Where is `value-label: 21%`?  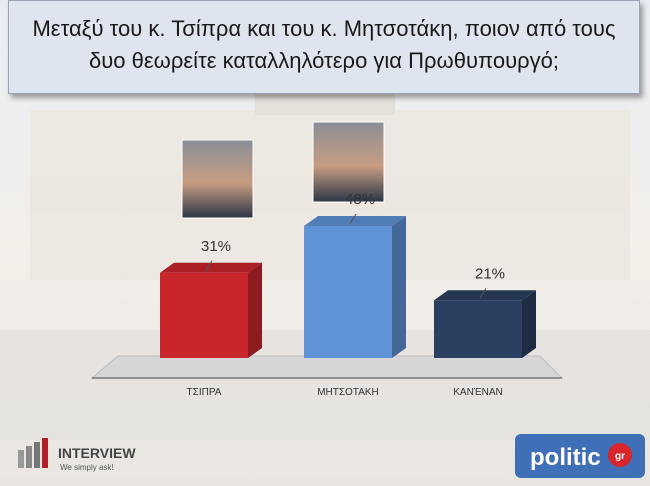 value-label: 21% is located at coordinates (490, 273).